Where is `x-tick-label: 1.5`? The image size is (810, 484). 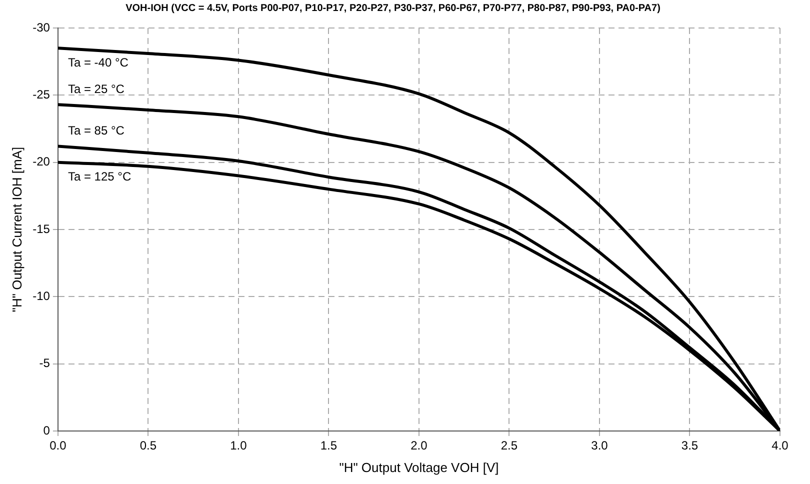 x-tick-label: 1.5 is located at coordinates (329, 445).